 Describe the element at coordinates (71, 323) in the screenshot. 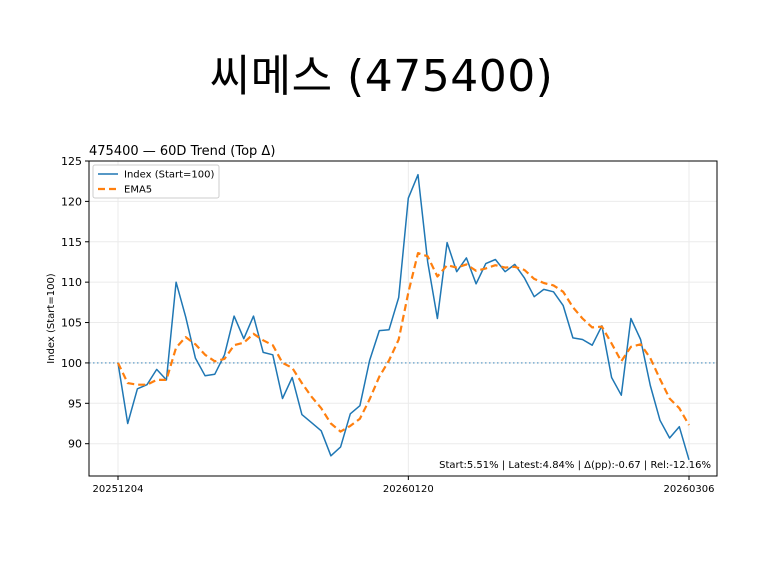

I see `y-tick-label: 105` at that location.